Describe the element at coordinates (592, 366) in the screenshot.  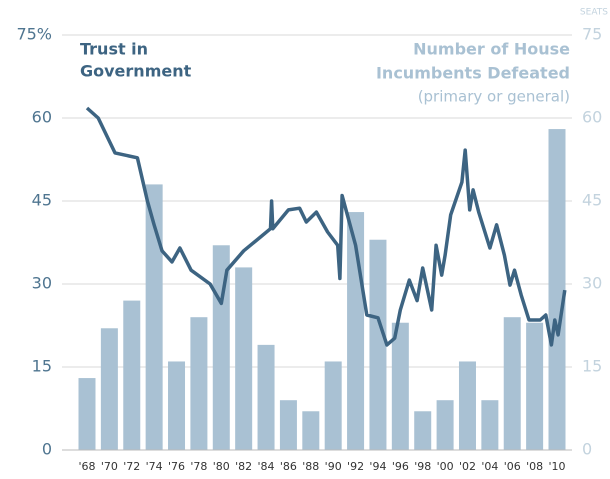
I see `y2-tick-label: 15` at that location.